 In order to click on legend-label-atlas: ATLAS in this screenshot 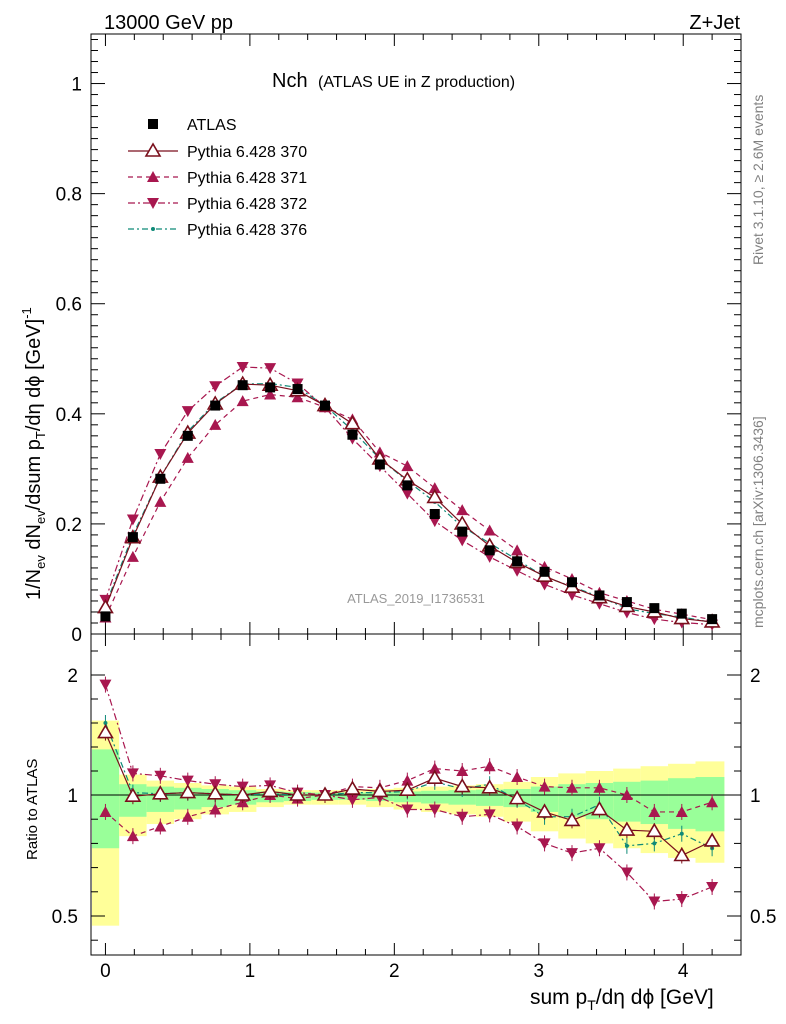, I will do `click(212, 125)`.